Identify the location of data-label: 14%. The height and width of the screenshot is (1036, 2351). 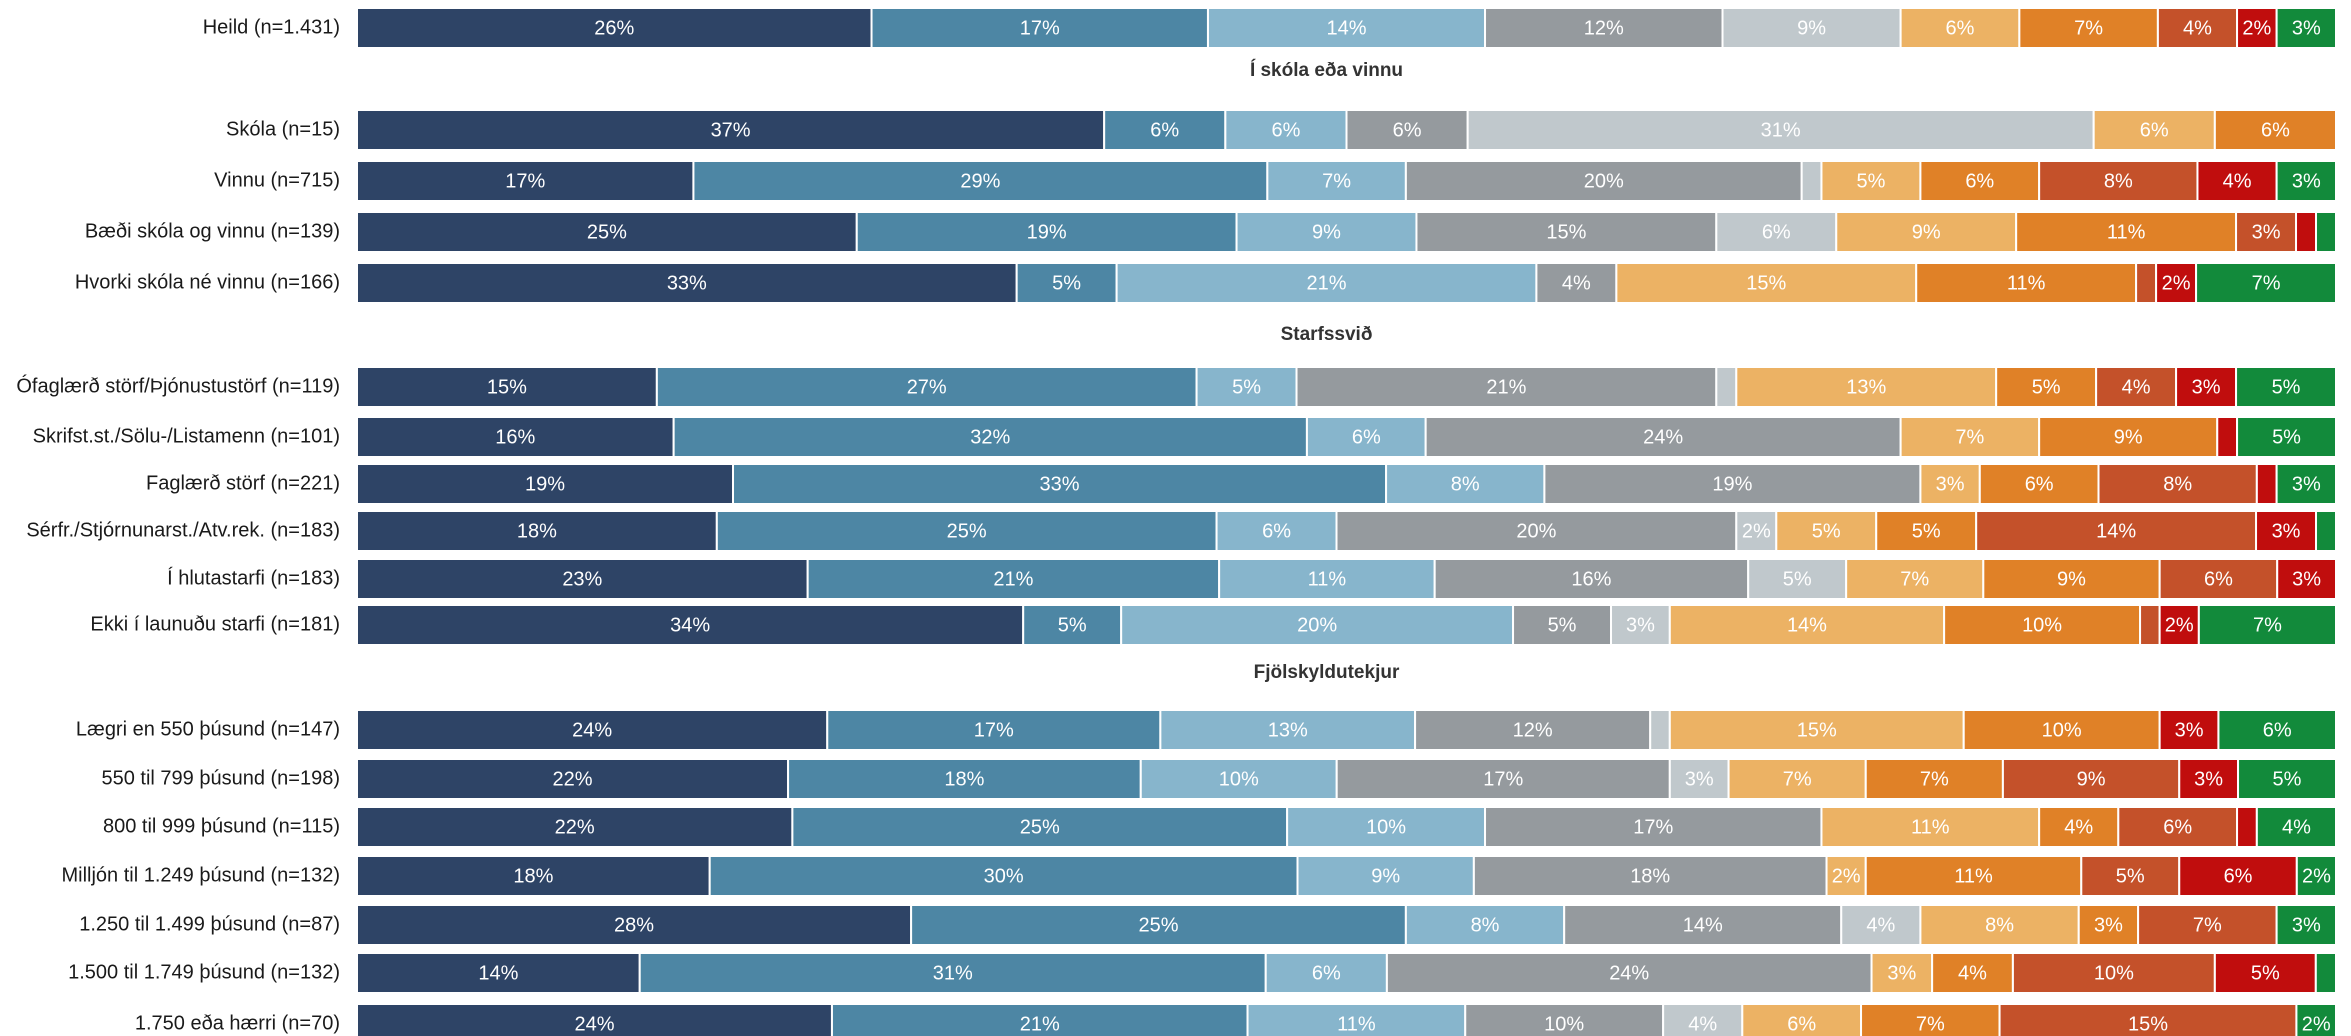
(1346, 28).